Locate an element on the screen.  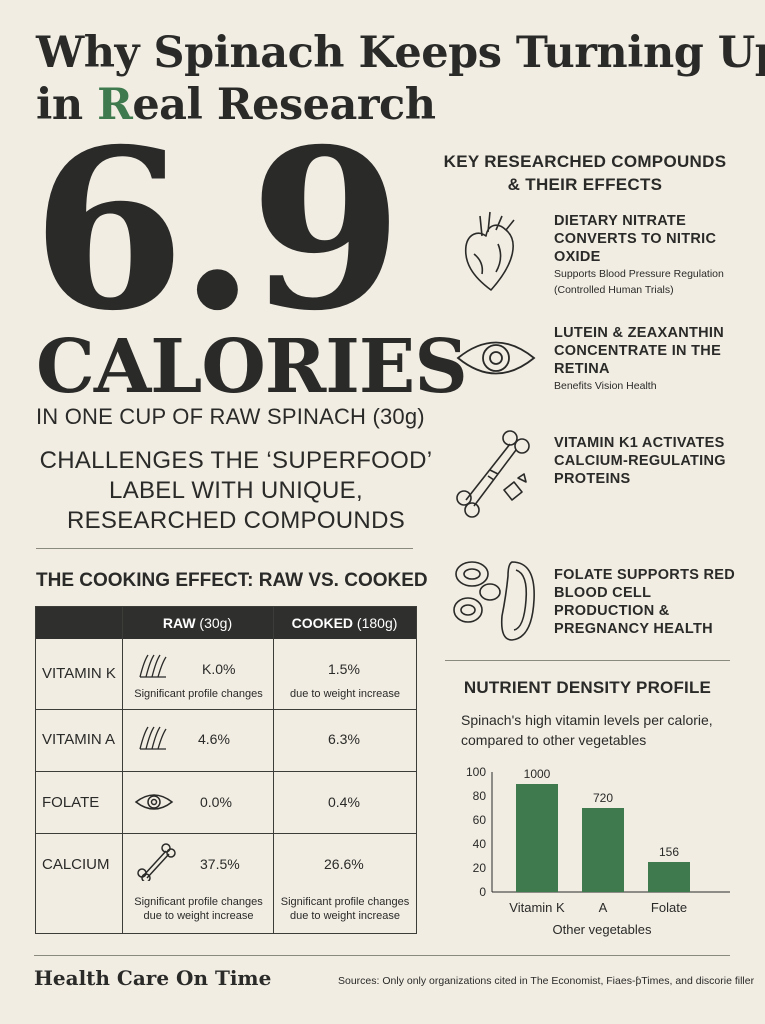
title-accent-letter: R is located at coordinates (115, 105).